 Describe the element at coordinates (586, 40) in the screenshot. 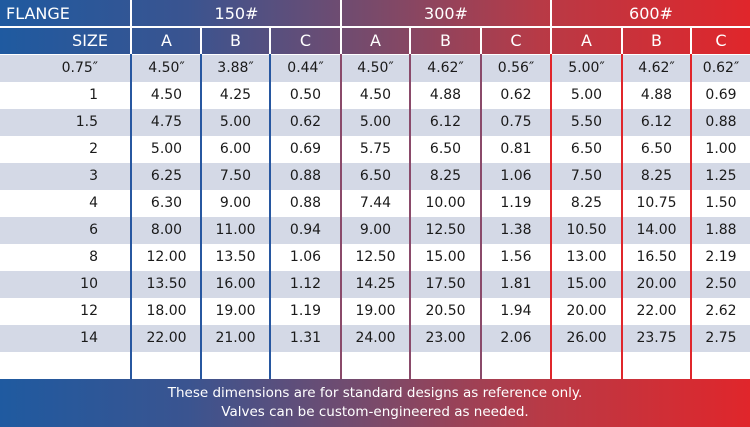

I see `column-a-600: A` at that location.